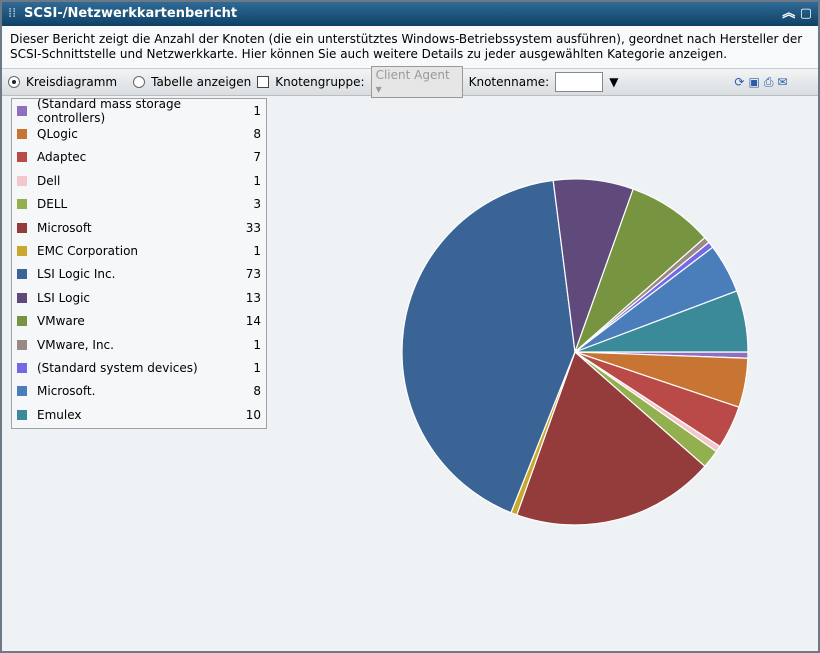 This screenshot has height=653, width=820. I want to click on node-group-value: Client Agent, so click(412, 75).